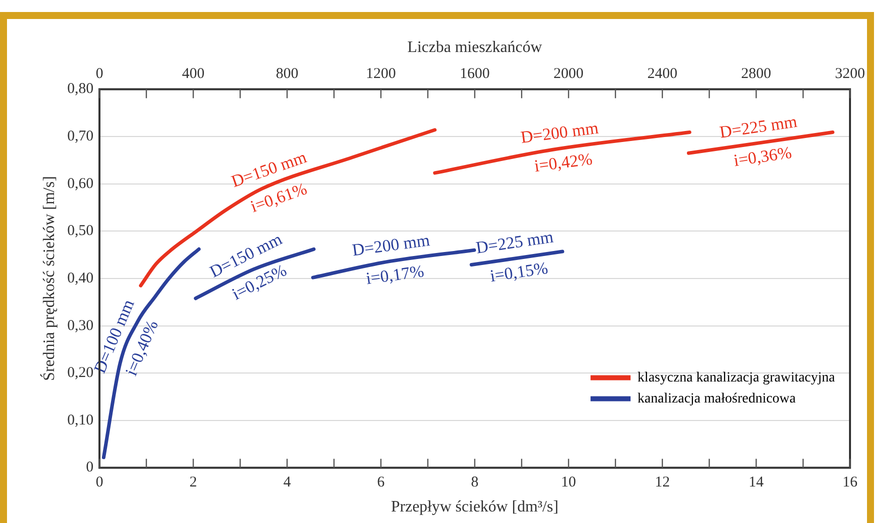  I want to click on x2-tick-label: 2400, so click(662, 74).